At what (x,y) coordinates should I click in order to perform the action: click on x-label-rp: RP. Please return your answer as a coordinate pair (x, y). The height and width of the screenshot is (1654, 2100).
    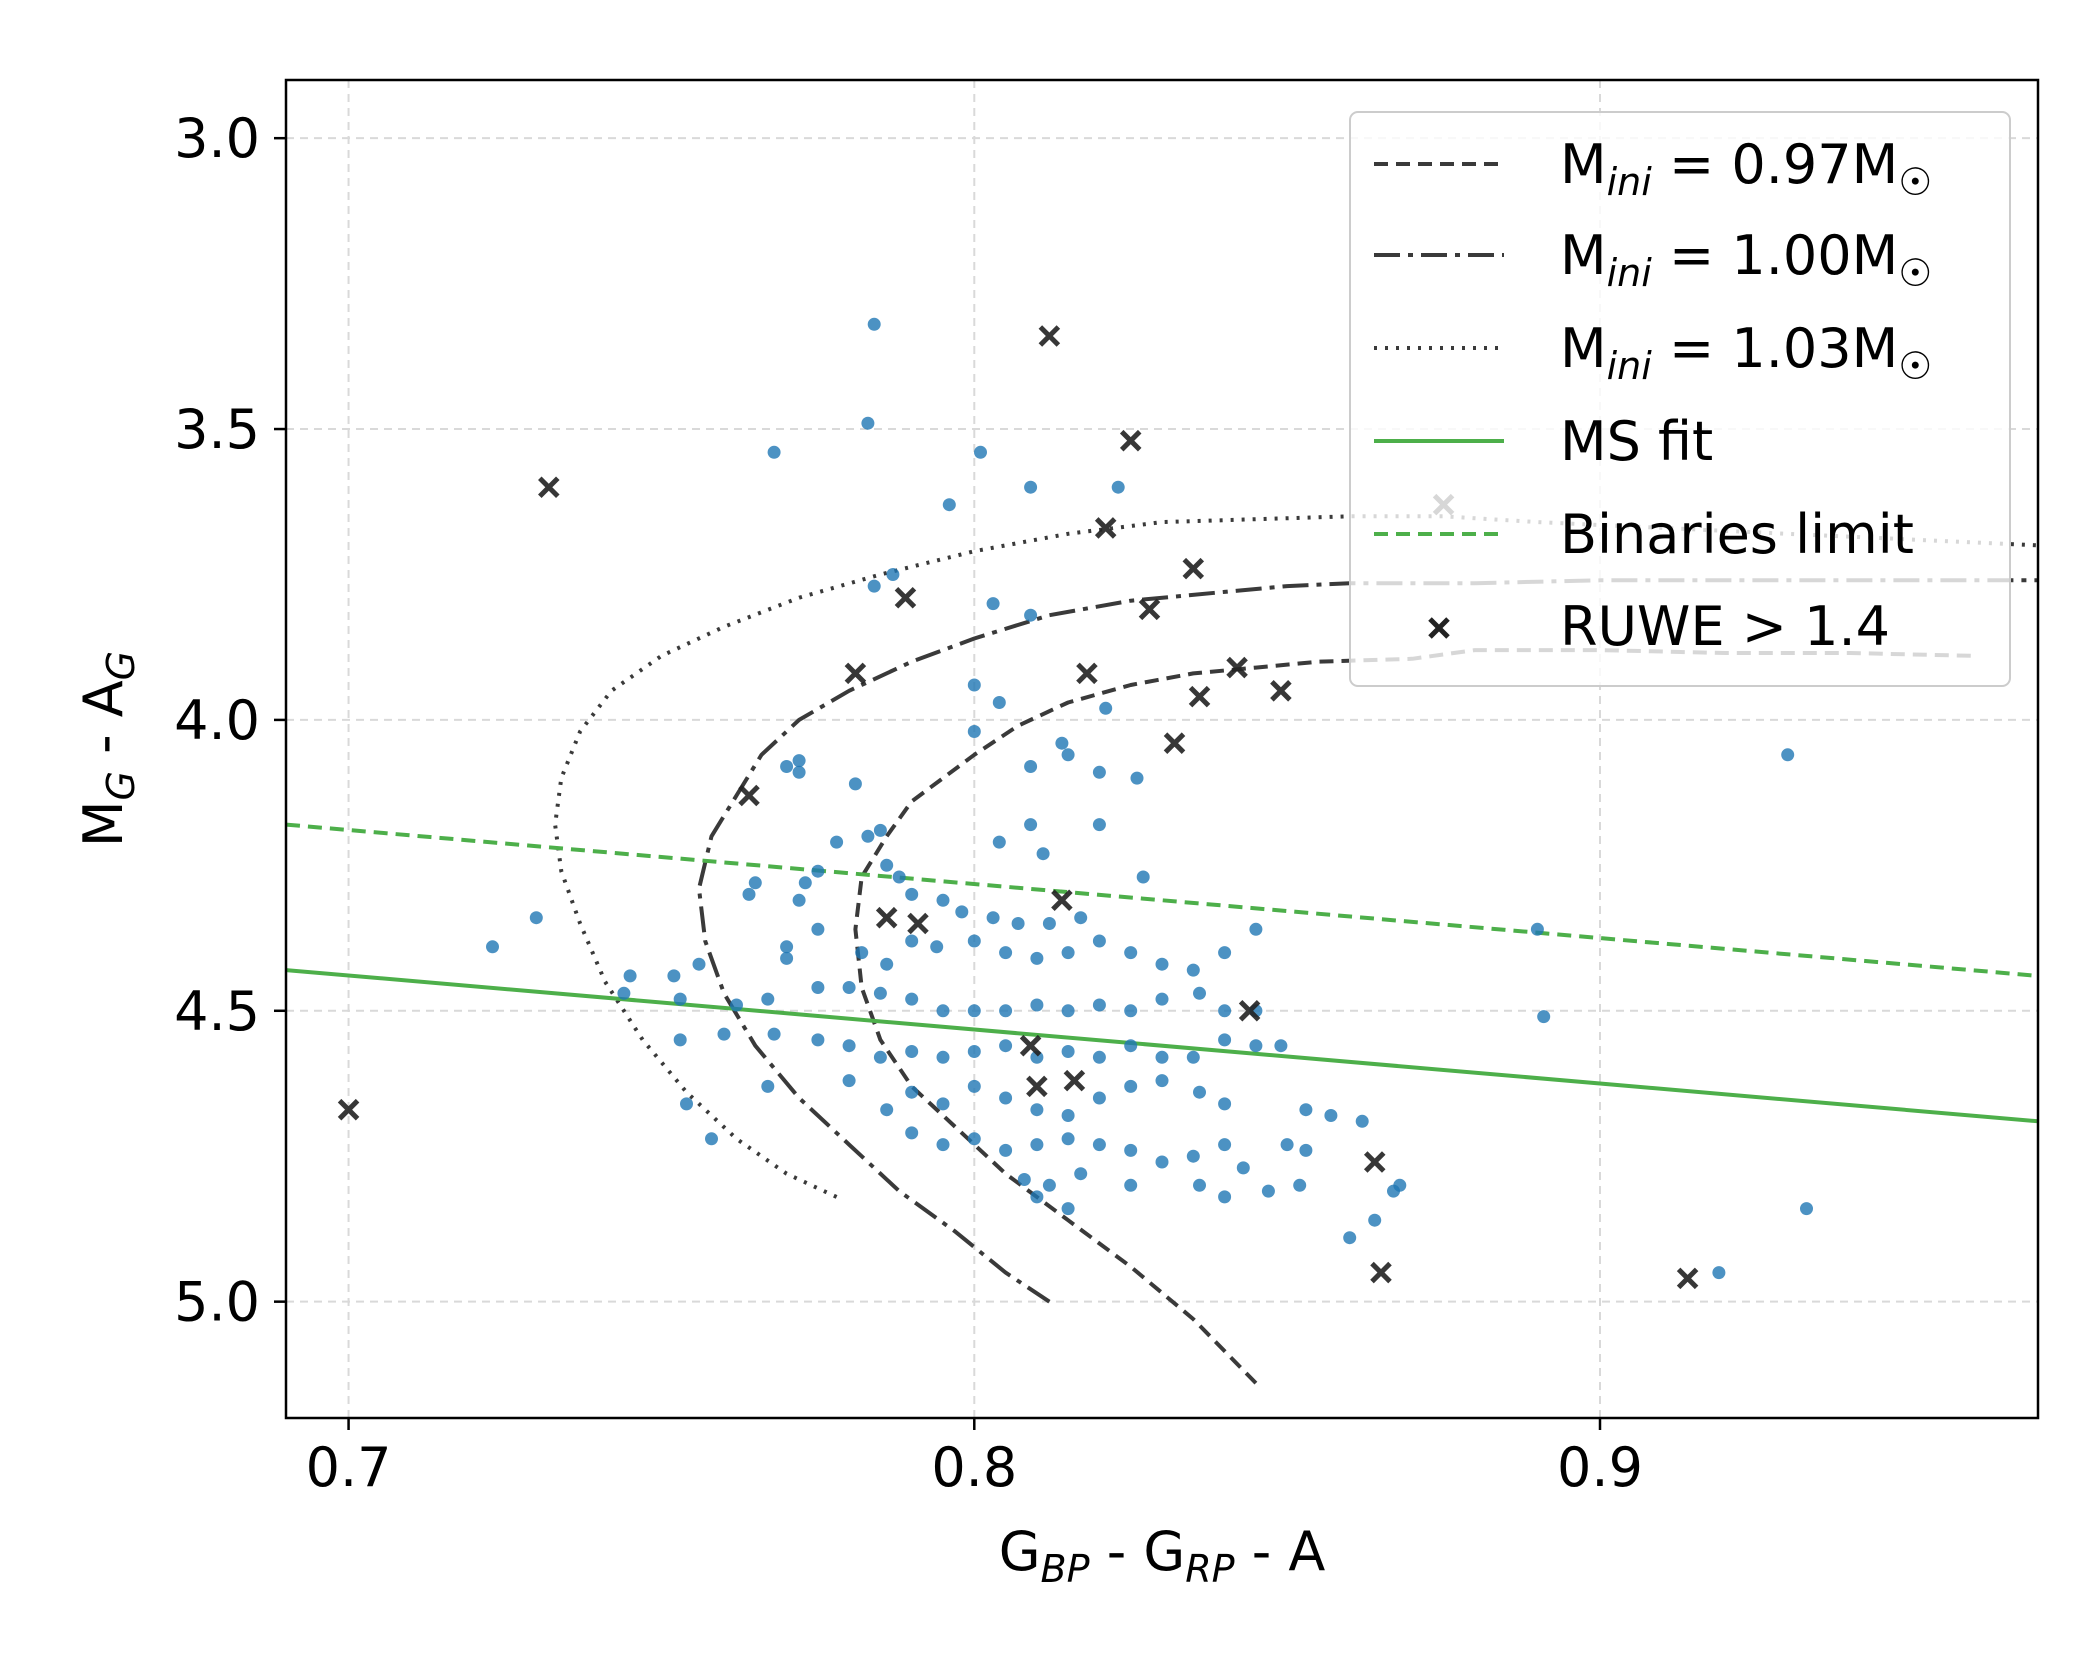
    Looking at the image, I should click on (1209, 1569).